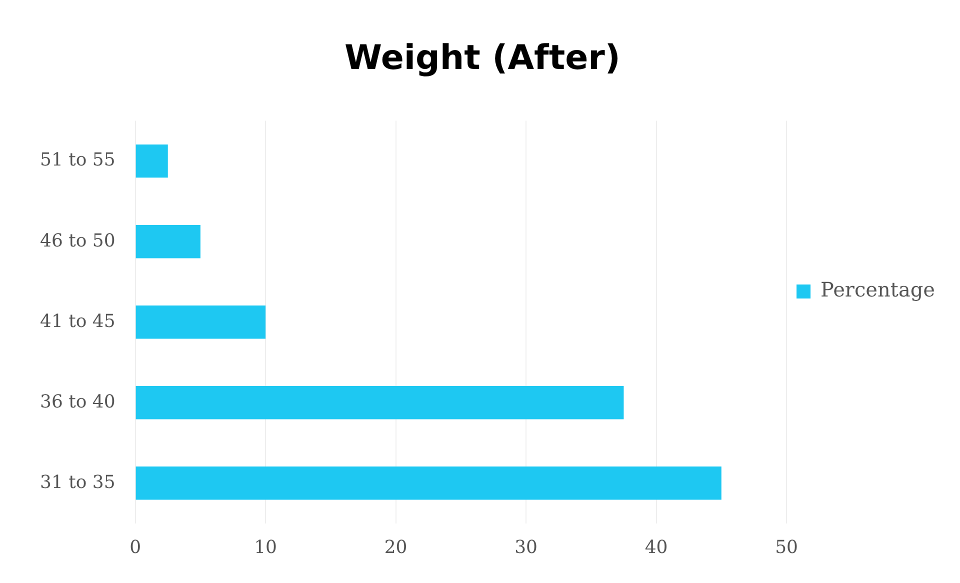 Image resolution: width=960 pixels, height=583 pixels. What do you see at coordinates (266, 547) in the screenshot?
I see `x-tick-label: 10` at bounding box center [266, 547].